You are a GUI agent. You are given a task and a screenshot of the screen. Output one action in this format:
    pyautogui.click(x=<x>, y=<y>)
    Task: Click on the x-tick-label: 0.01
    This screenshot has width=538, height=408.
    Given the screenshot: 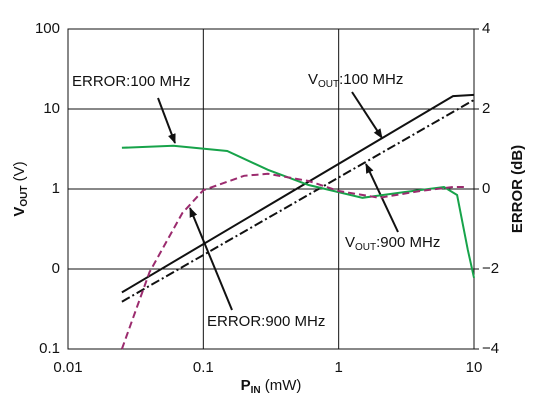 What is the action you would take?
    pyautogui.click(x=67, y=367)
    